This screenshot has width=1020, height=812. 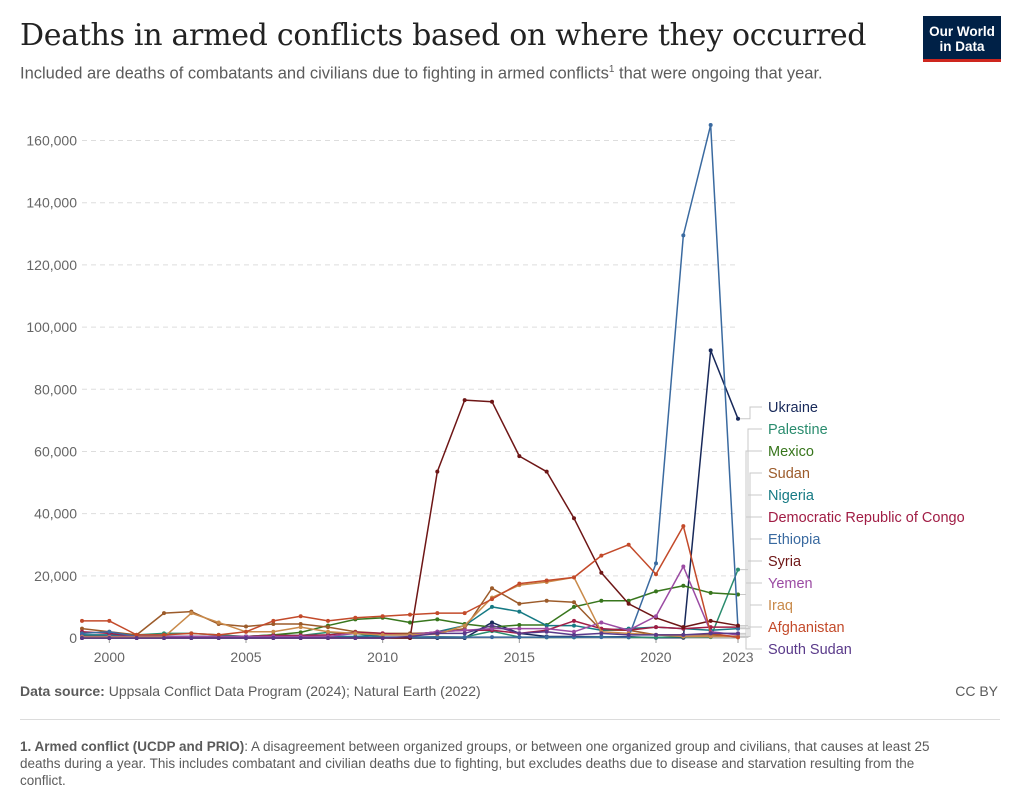 I want to click on point-south-sudan-2011, so click(x=410, y=636).